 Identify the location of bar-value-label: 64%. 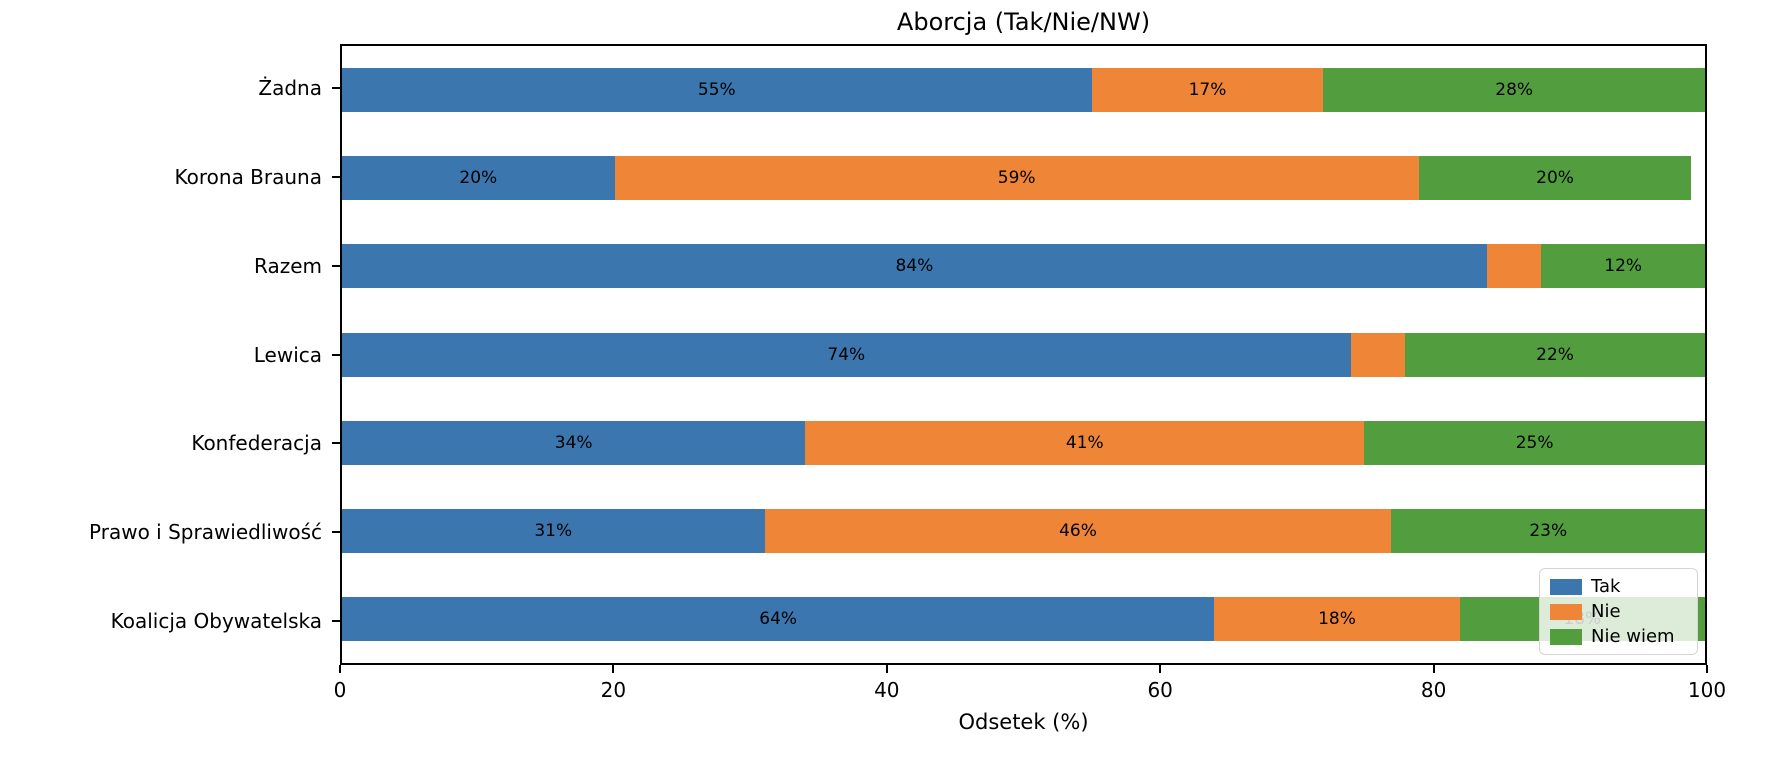
(778, 618).